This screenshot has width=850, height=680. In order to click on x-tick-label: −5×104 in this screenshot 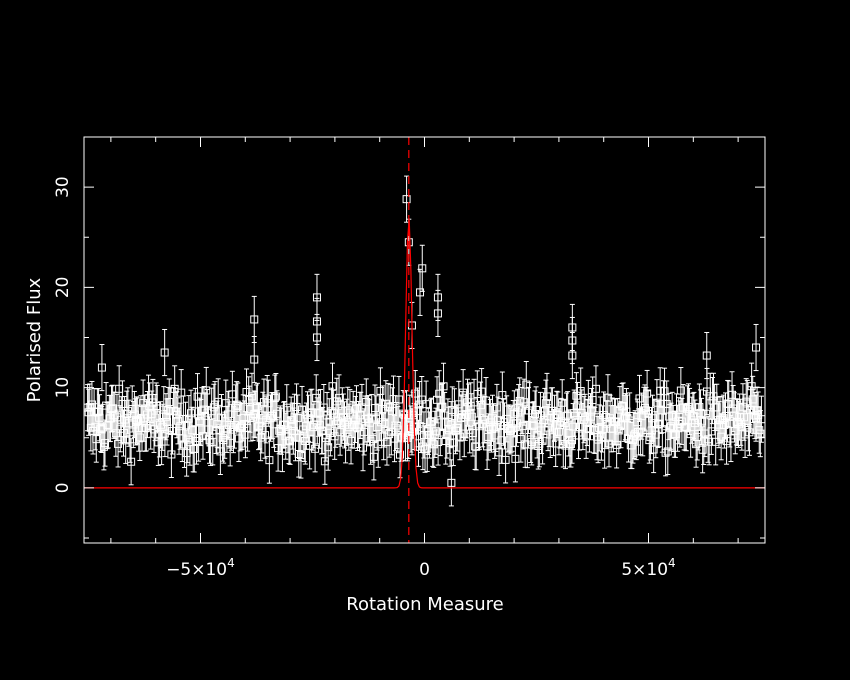, I will do `click(200, 568)`.